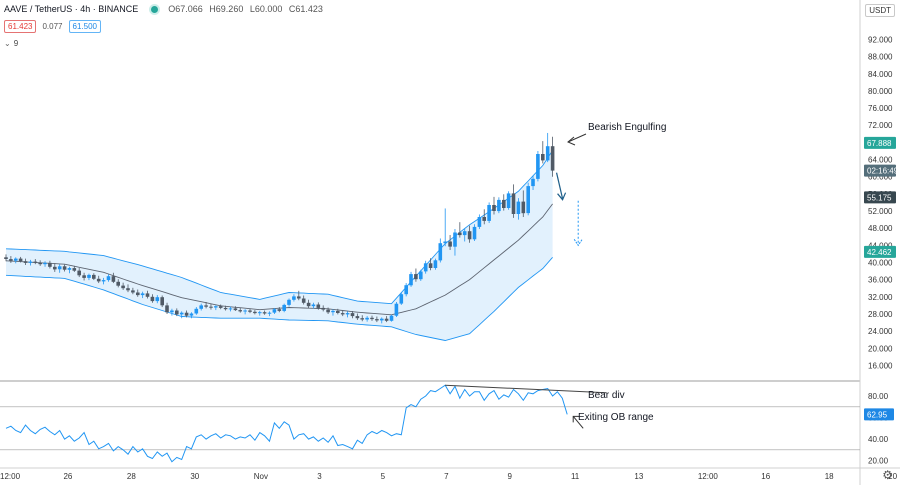  Describe the element at coordinates (627, 127) in the screenshot. I see `bearish-engulfing-label: Bearish Engulfing` at that location.